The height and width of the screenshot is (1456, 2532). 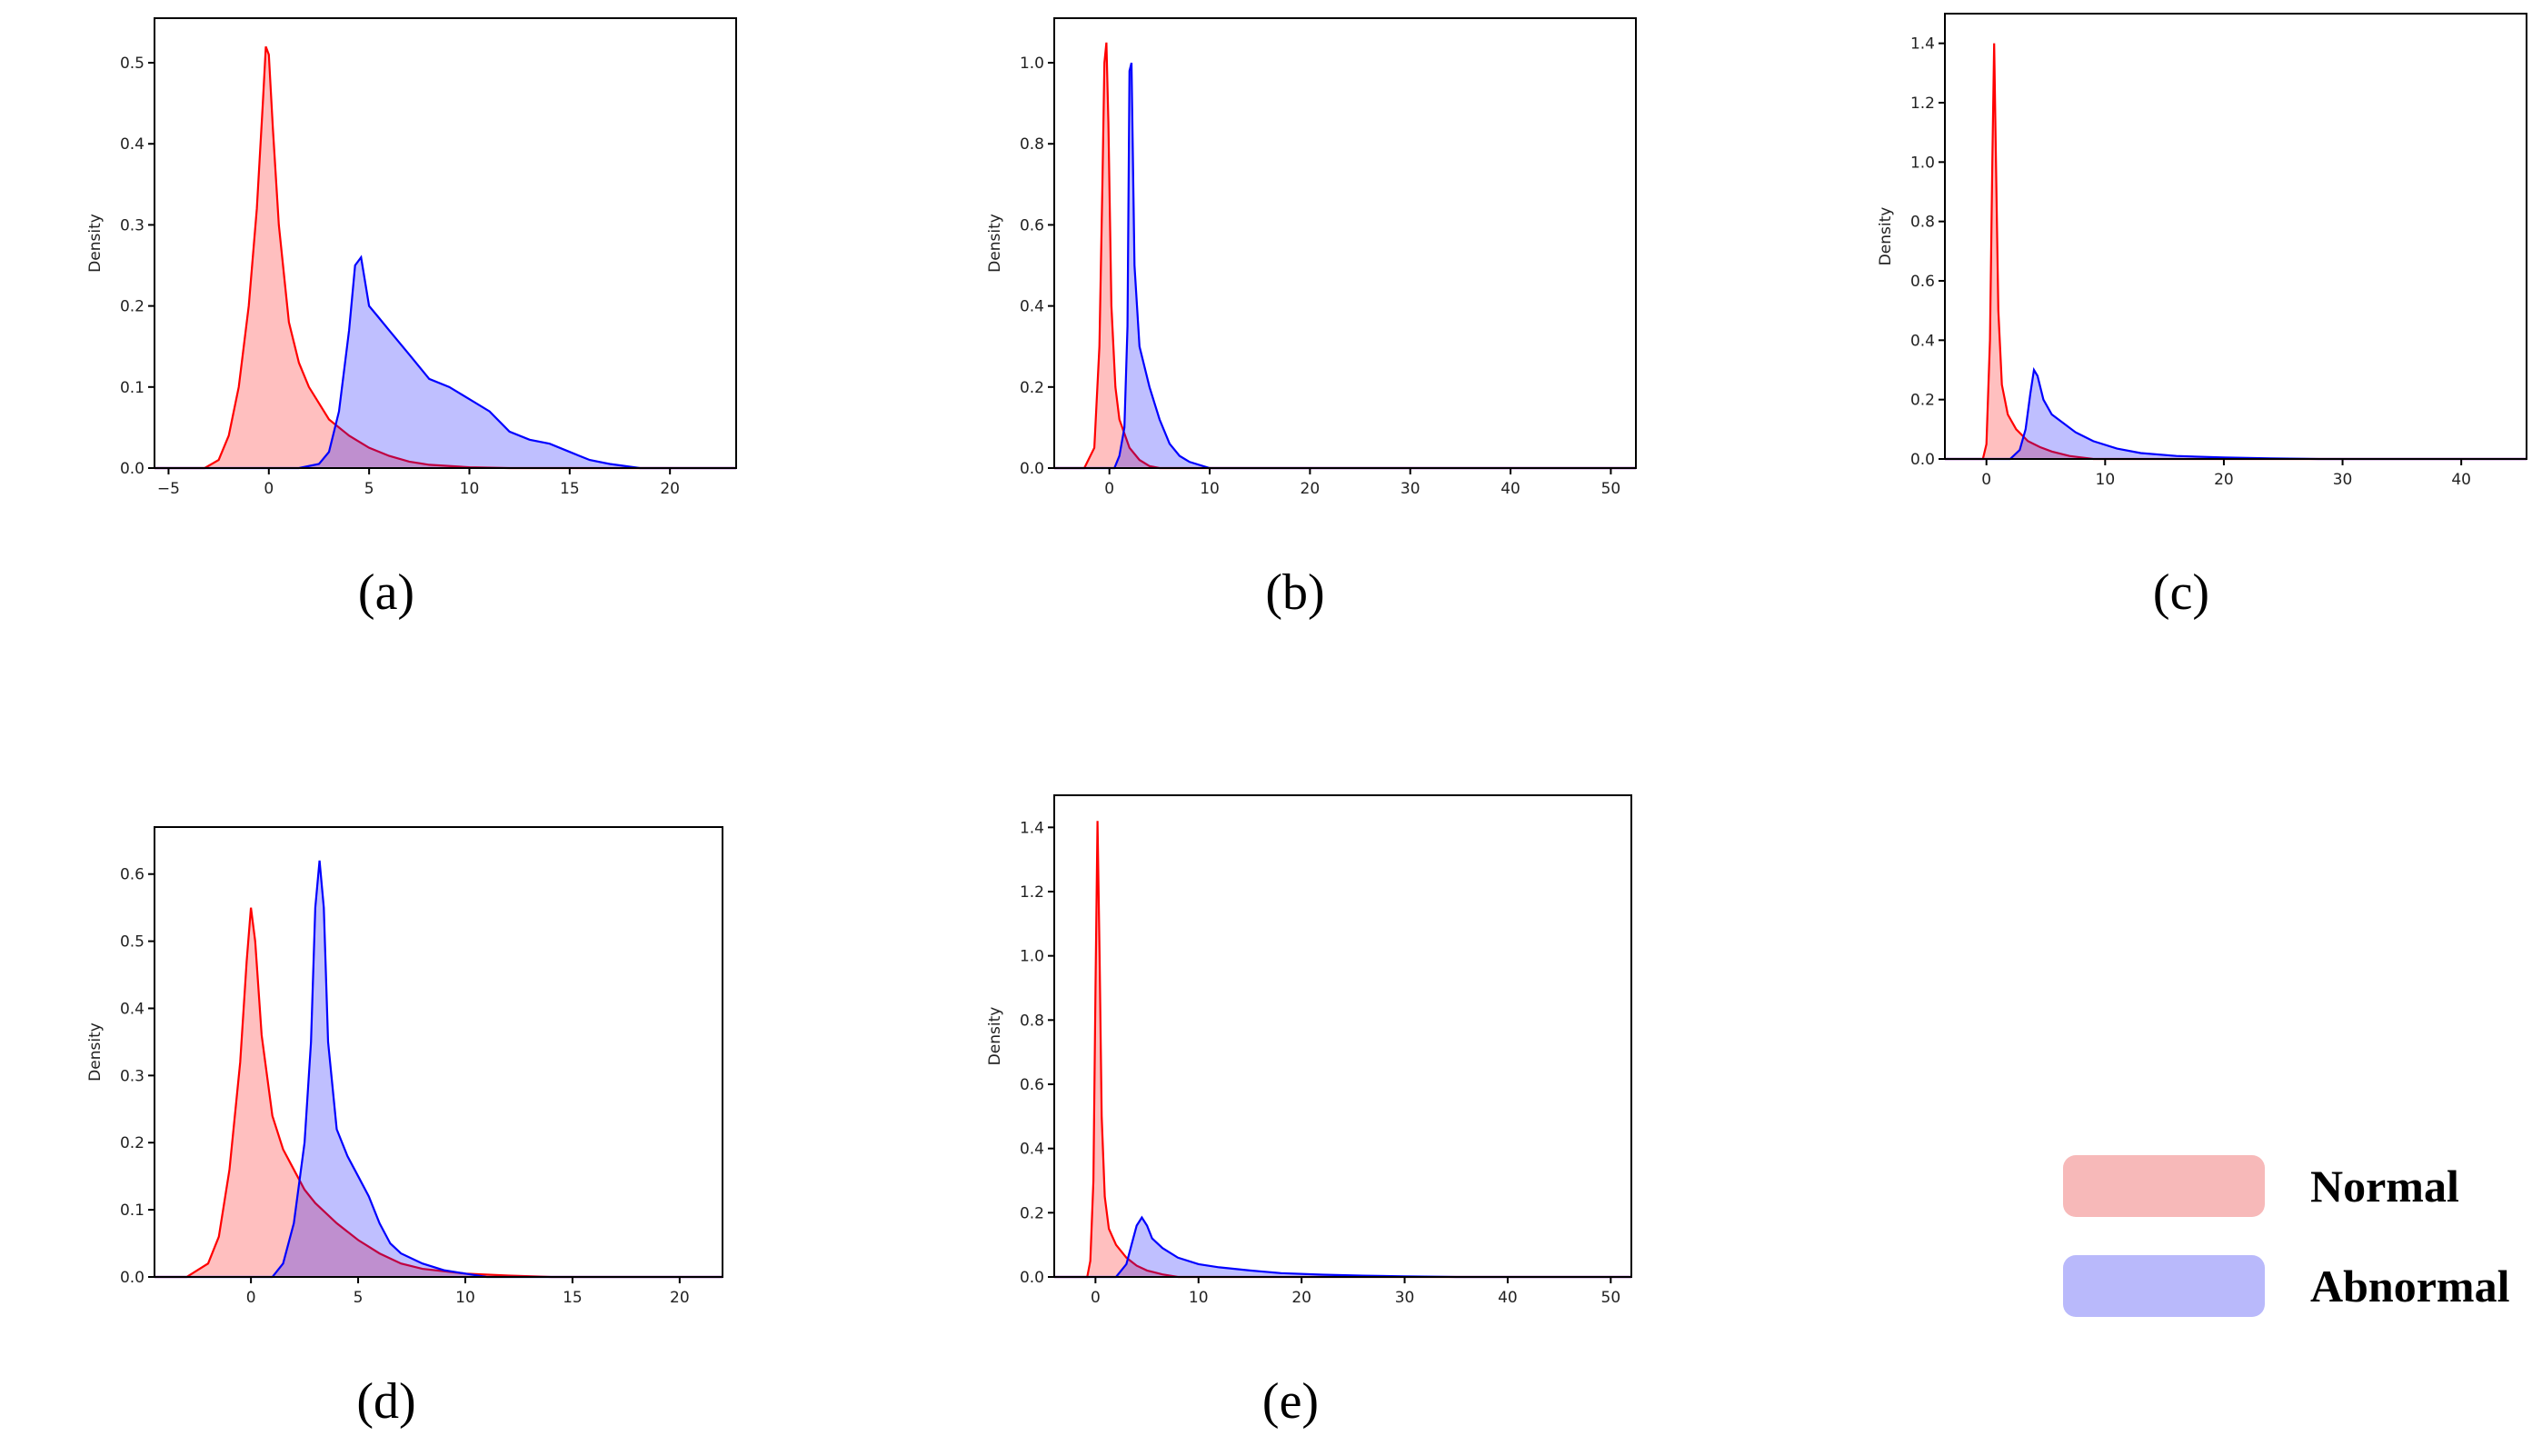 What do you see at coordinates (2181, 592) in the screenshot?
I see `panel-caption: (c)` at bounding box center [2181, 592].